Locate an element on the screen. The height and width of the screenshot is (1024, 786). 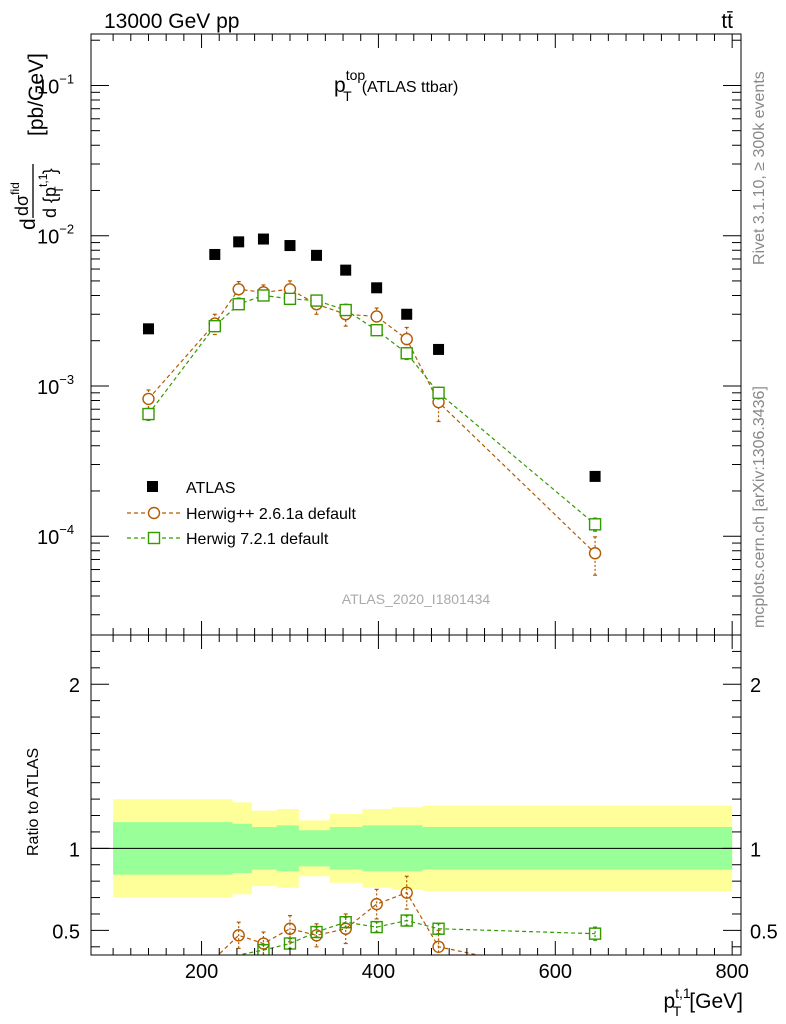
x-tick-label: 600 is located at coordinates (555, 972).